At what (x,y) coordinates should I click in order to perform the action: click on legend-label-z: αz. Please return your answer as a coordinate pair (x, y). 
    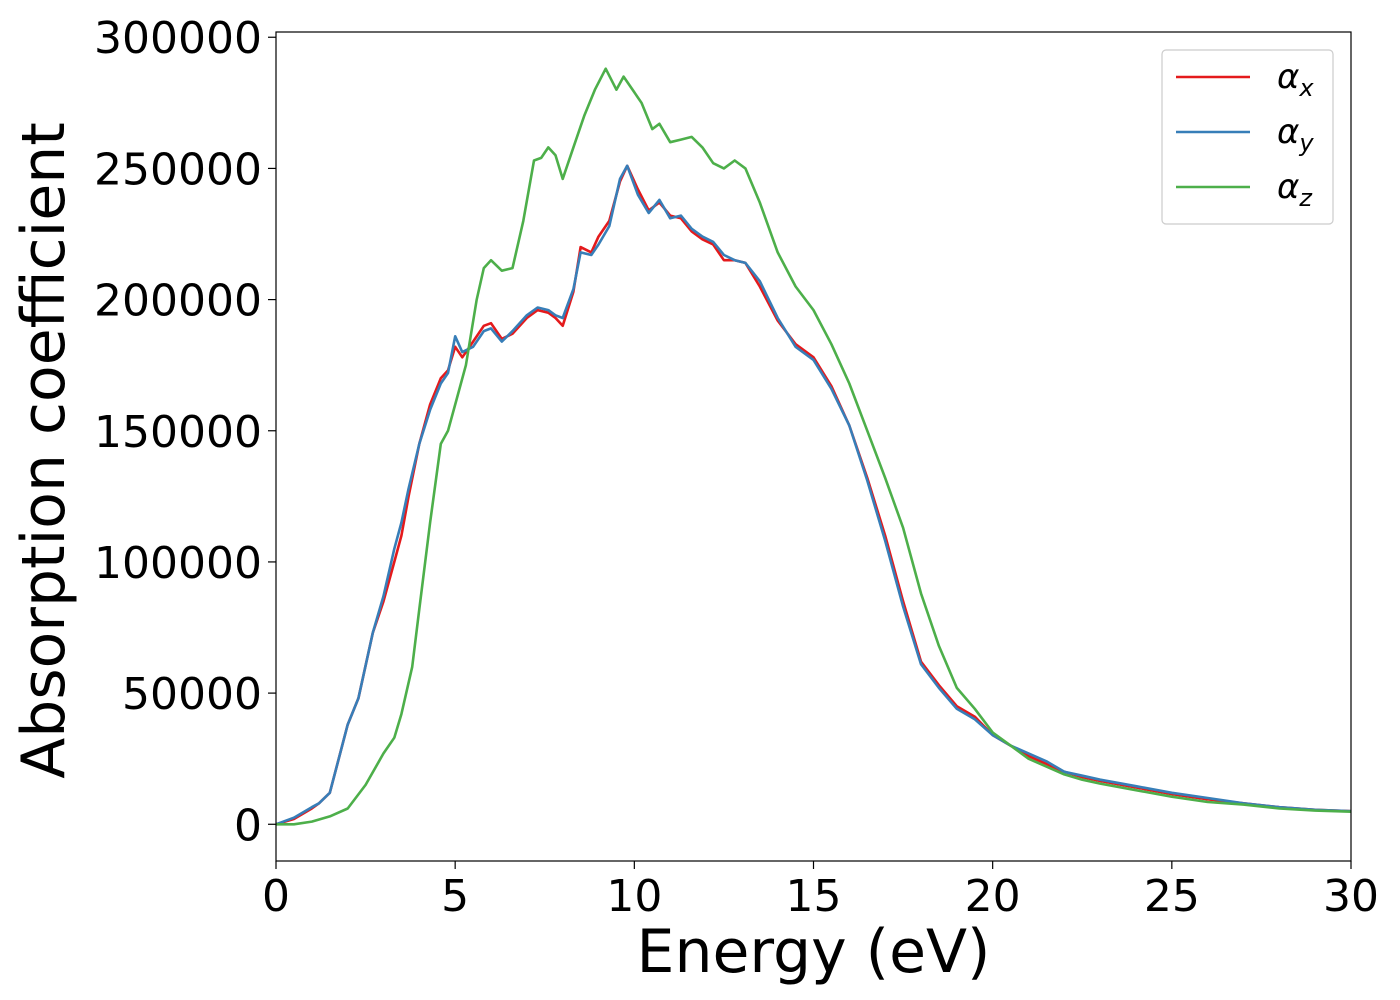
    Looking at the image, I should click on (1295, 189).